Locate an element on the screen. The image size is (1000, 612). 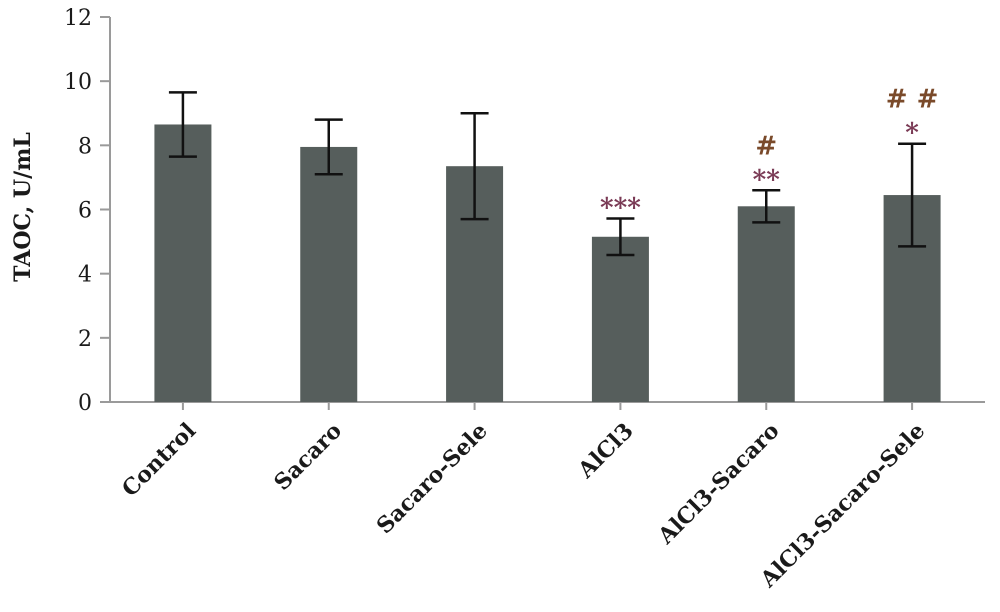
y-tick-label: 0 is located at coordinates (85, 403).